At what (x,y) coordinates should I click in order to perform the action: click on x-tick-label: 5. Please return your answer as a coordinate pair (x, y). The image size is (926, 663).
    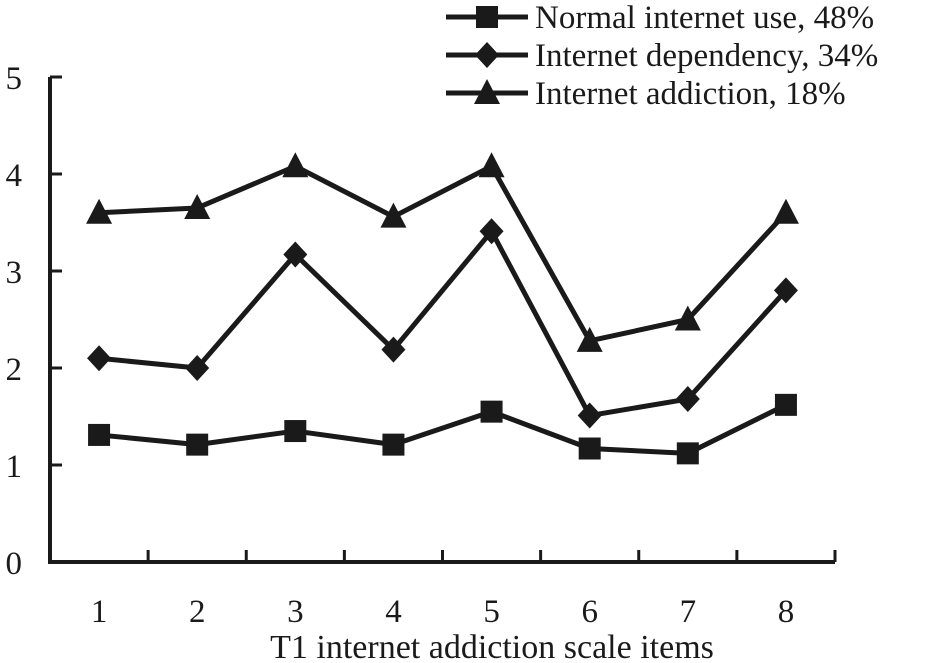
    Looking at the image, I should click on (491, 612).